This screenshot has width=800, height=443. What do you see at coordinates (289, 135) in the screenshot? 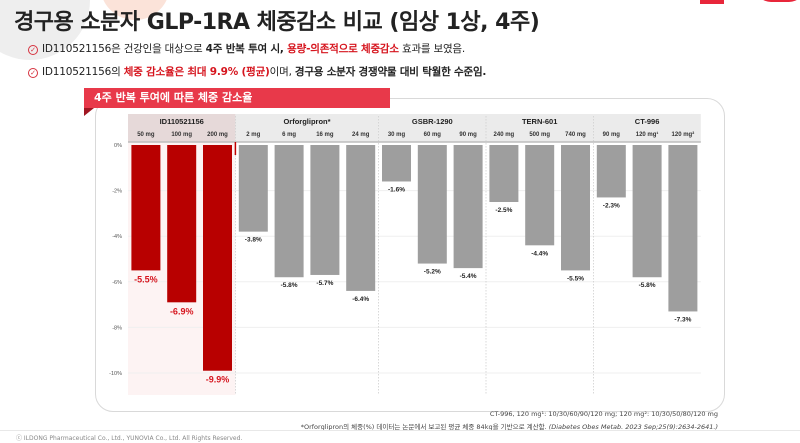
I see `dose-label: 6 mg` at bounding box center [289, 135].